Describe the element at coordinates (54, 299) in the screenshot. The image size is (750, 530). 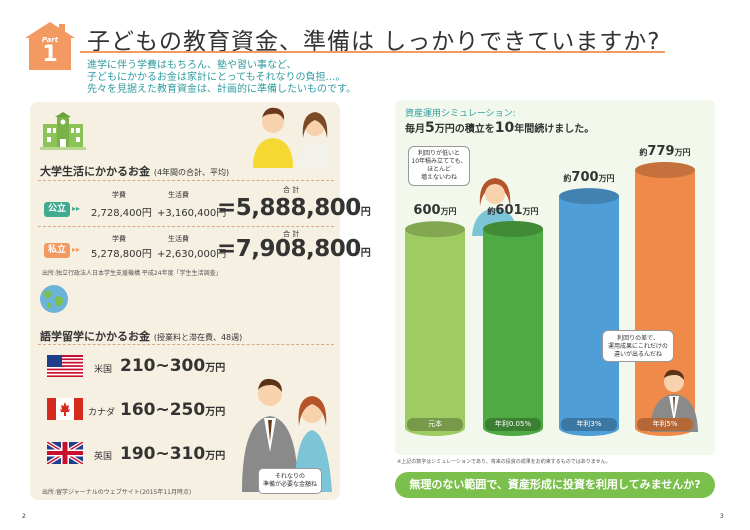
I see `globe-icon` at that location.